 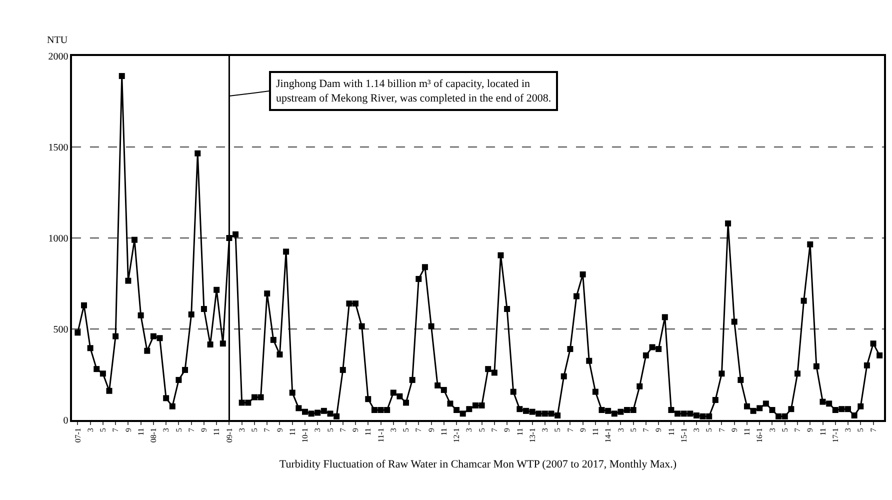 What do you see at coordinates (683, 435) in the screenshot?
I see `x-tick-label: 15-1` at bounding box center [683, 435].